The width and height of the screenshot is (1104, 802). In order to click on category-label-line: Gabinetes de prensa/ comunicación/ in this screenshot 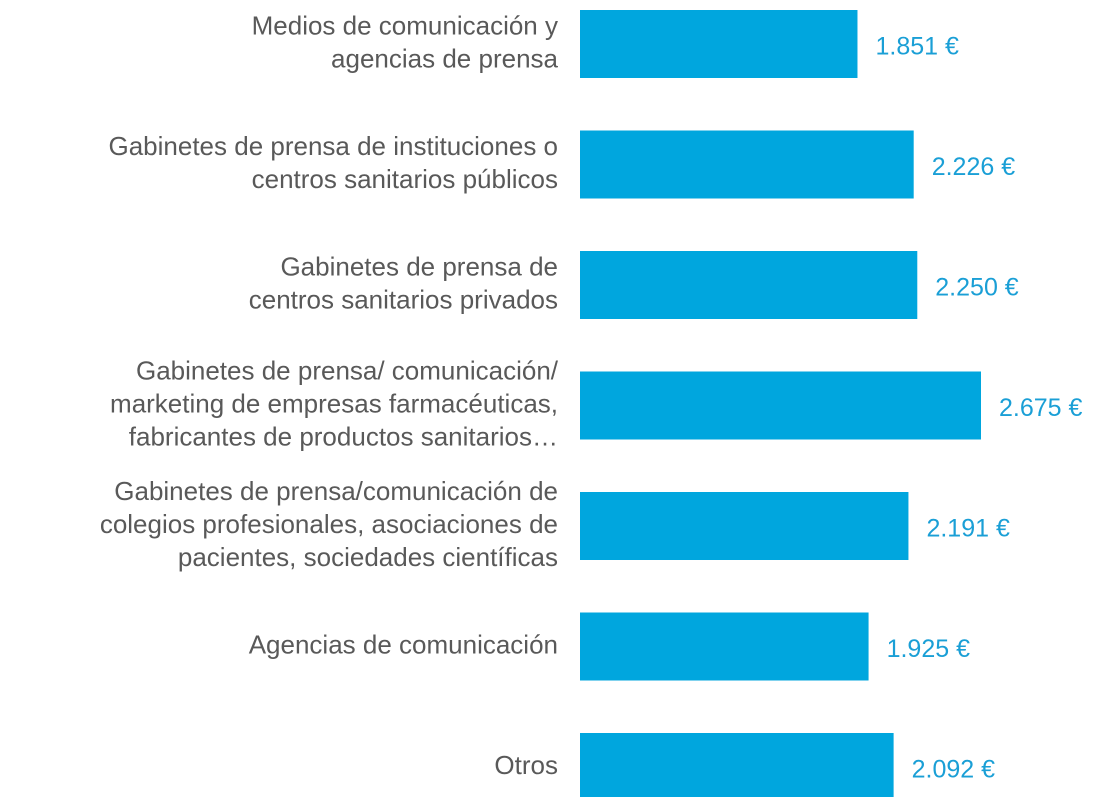, I will do `click(347, 370)`.